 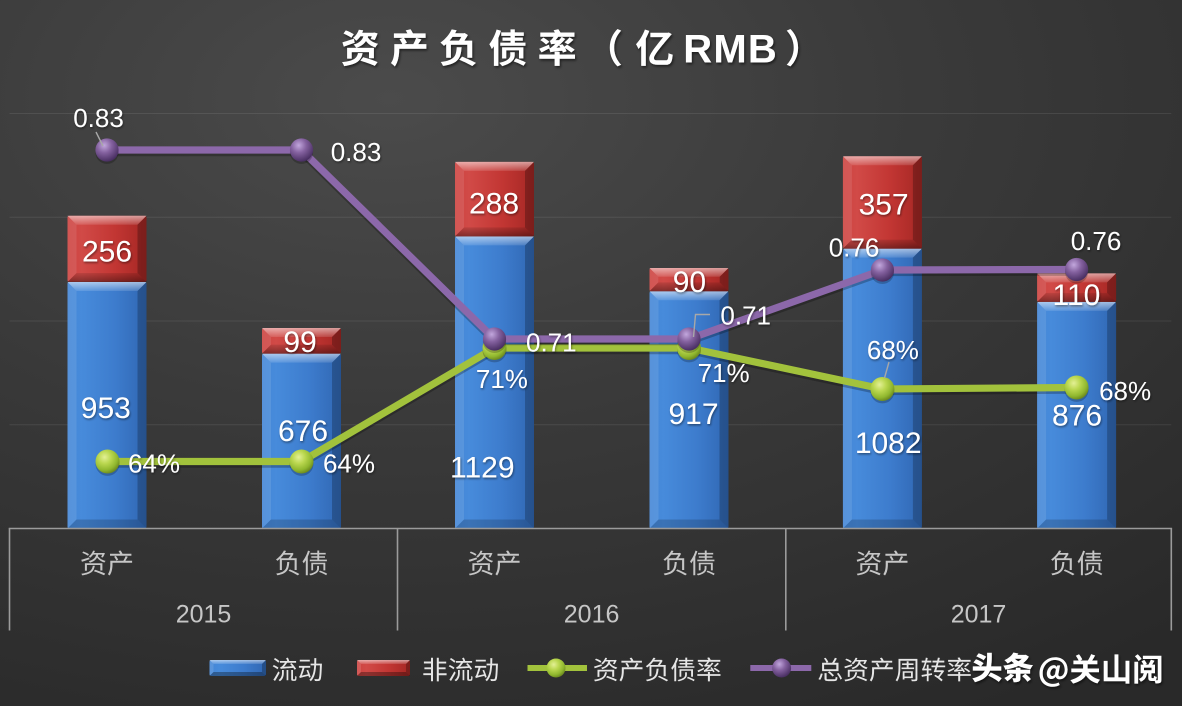 I want to click on svg-text: 99, so click(x=299, y=342).